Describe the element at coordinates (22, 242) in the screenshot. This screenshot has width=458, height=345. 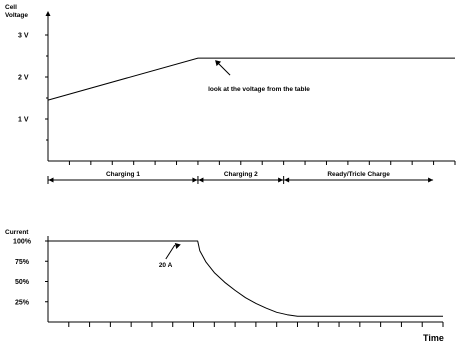
I see `current-y-tick-label: 100%` at that location.